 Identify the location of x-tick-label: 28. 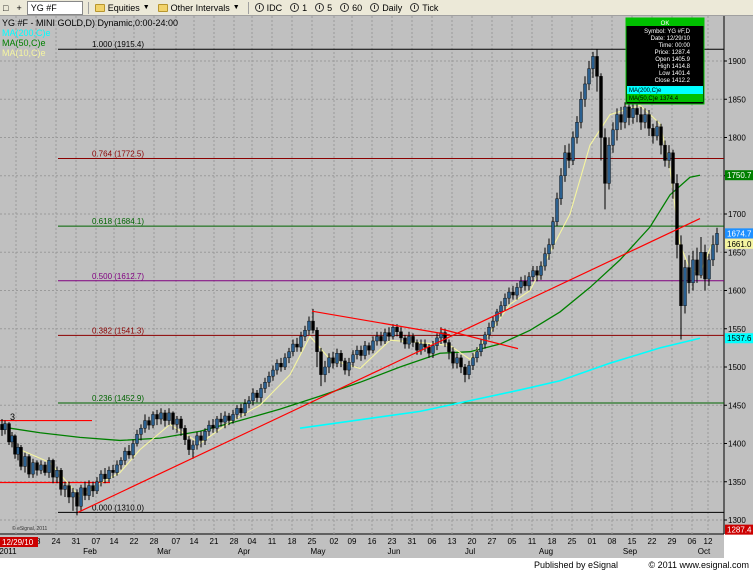
(154, 541).